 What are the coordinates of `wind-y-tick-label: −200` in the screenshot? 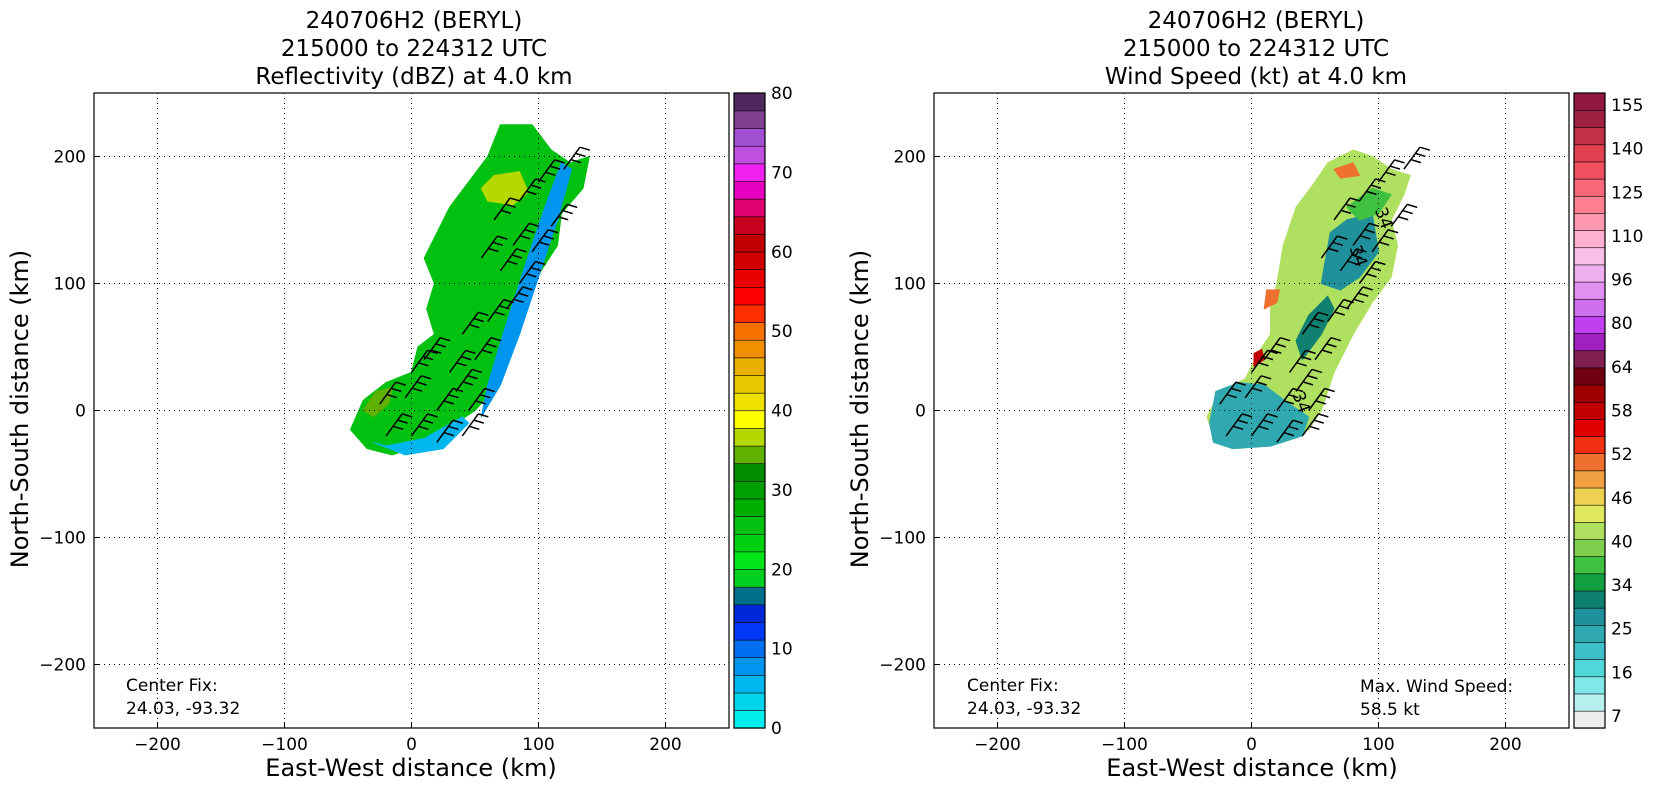 It's located at (902, 666).